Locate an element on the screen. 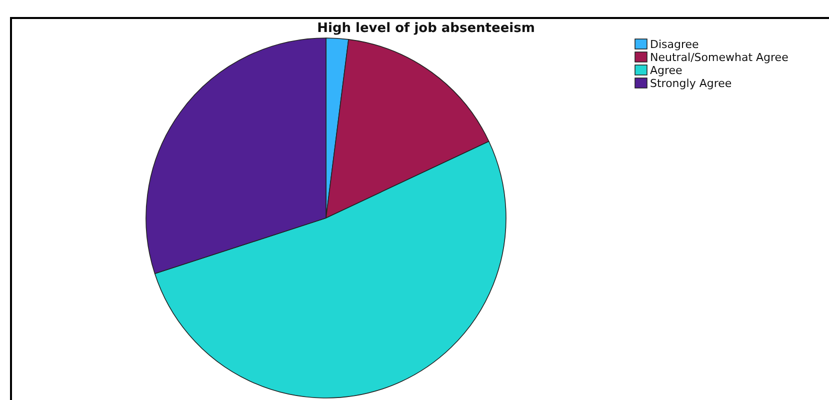 The height and width of the screenshot is (400, 829). legend-label: Strongly Agree is located at coordinates (691, 83).